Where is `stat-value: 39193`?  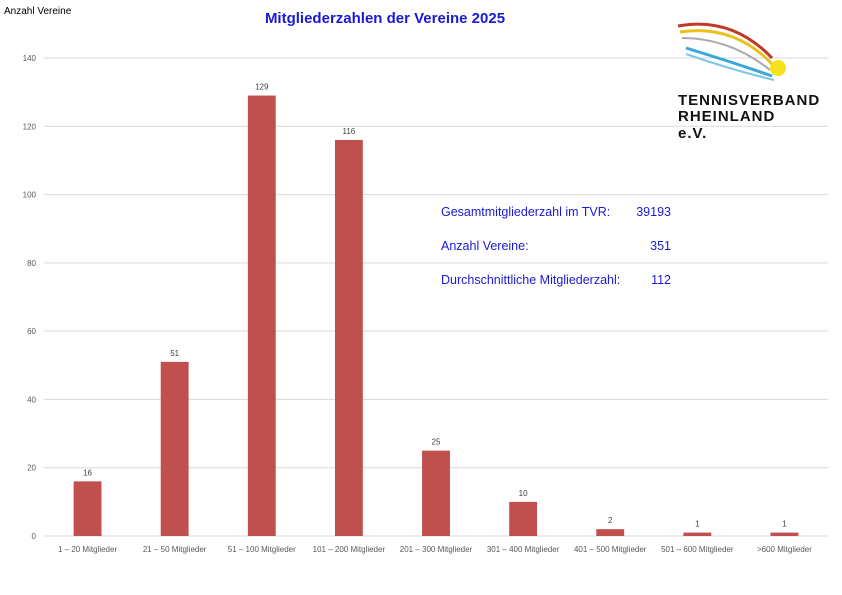 stat-value: 39193 is located at coordinates (653, 212).